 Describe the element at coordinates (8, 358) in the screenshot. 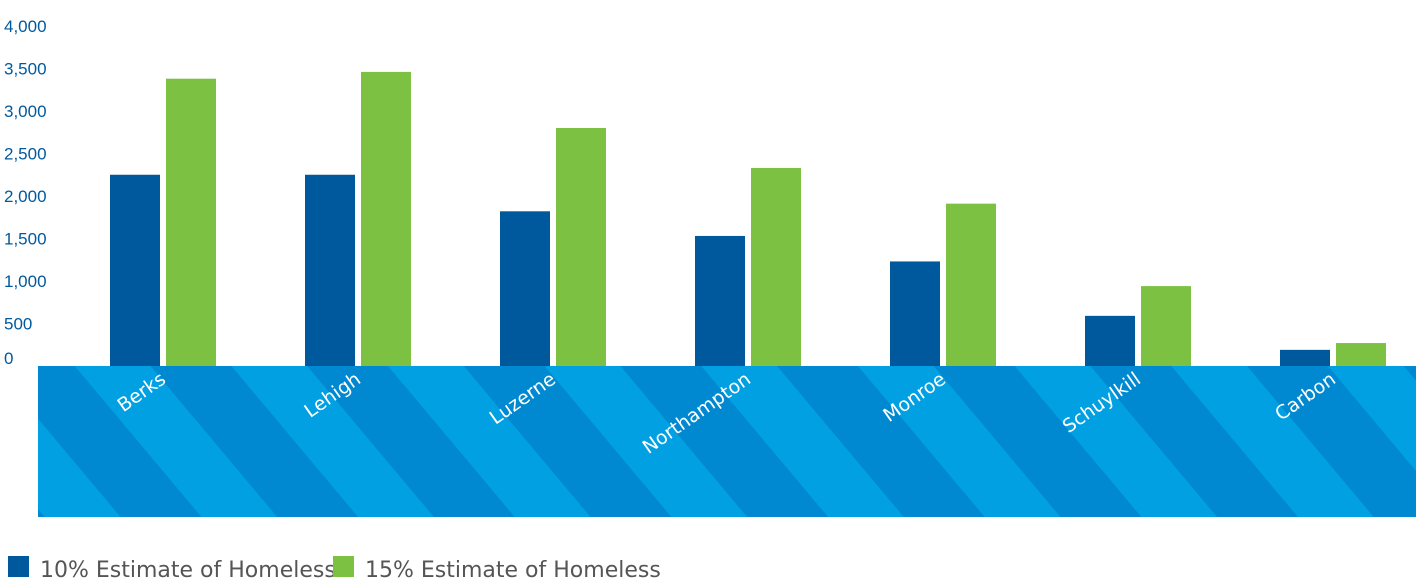

I see `y-tick-label: 0` at that location.